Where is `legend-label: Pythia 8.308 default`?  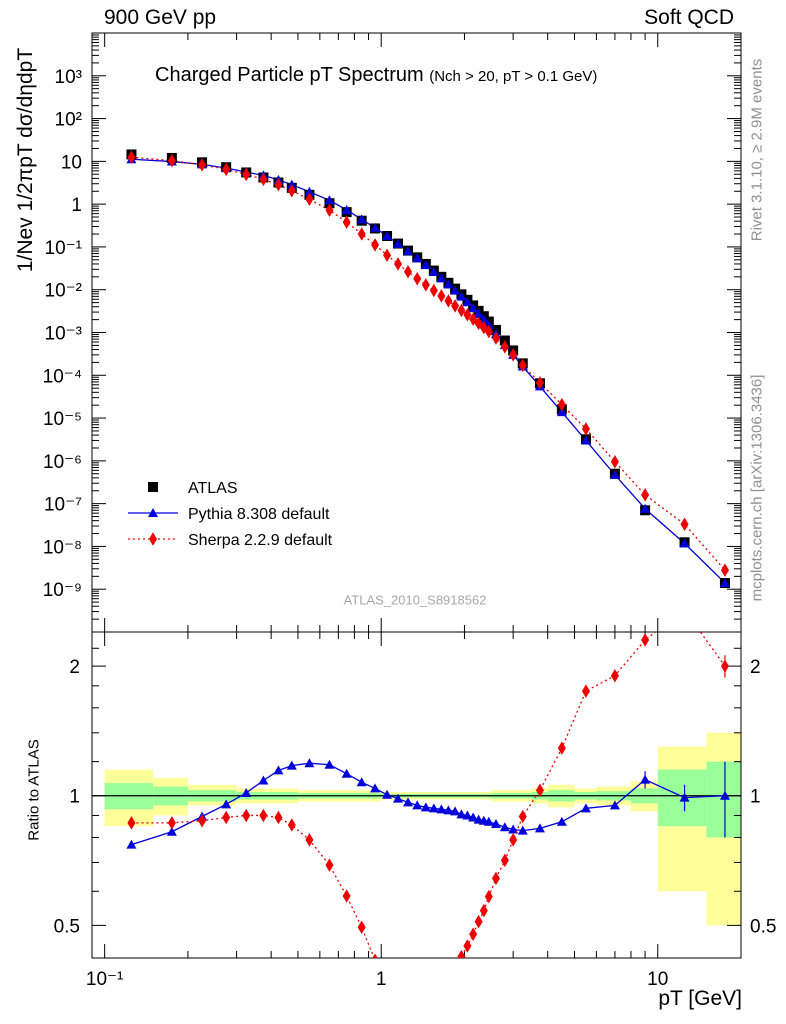 legend-label: Pythia 8.308 default is located at coordinates (259, 514).